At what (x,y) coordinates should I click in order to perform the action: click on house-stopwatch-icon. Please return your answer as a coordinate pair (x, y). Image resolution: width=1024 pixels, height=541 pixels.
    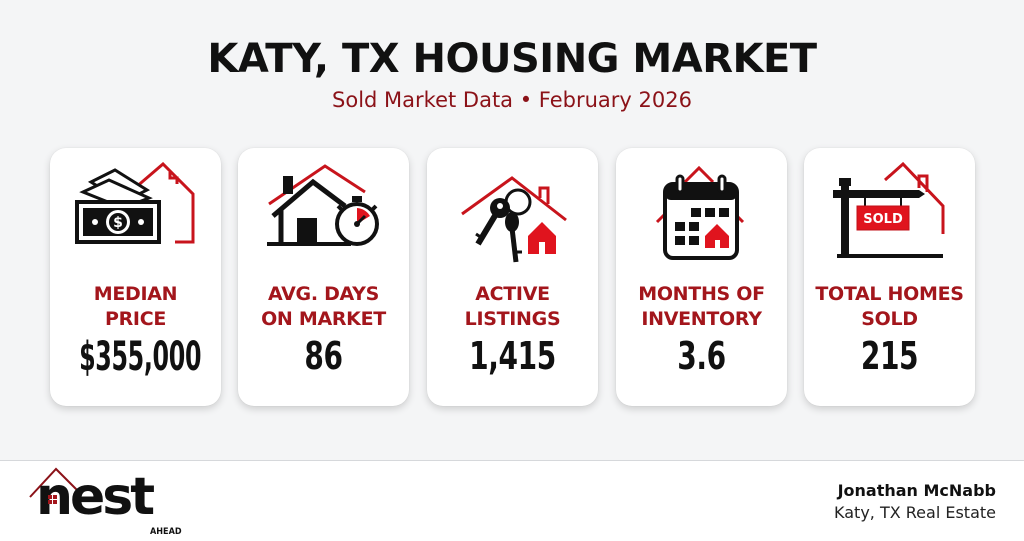
    Looking at the image, I should click on (323, 205).